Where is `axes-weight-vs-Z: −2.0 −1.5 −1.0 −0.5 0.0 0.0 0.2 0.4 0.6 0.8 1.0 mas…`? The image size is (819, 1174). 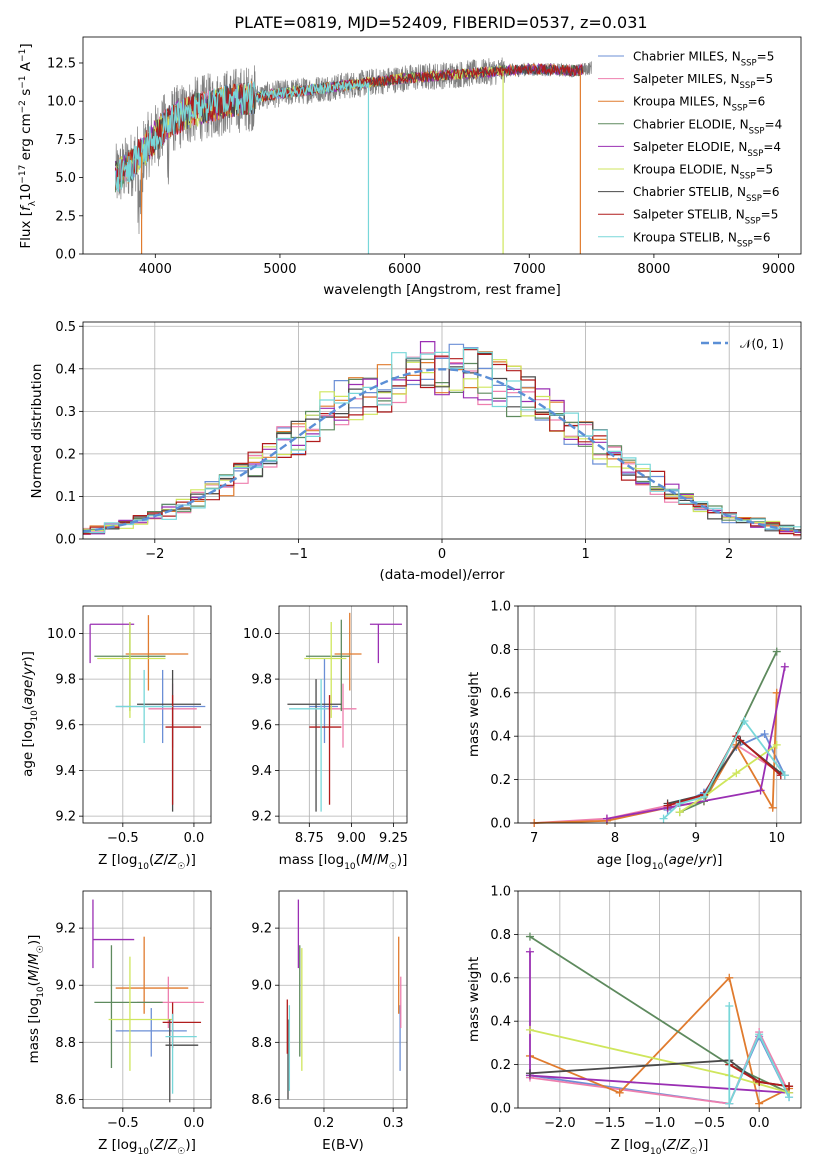 axes-weight-vs-Z: −2.0 −1.5 −1.0 −0.5 0.0 0.0 0.2 0.4 0.6 0.8 1.0 mas… is located at coordinates (634, 1021).